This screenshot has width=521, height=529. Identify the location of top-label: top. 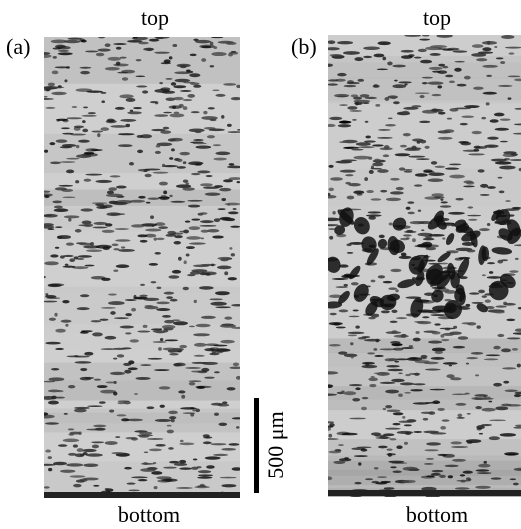
(437, 17).